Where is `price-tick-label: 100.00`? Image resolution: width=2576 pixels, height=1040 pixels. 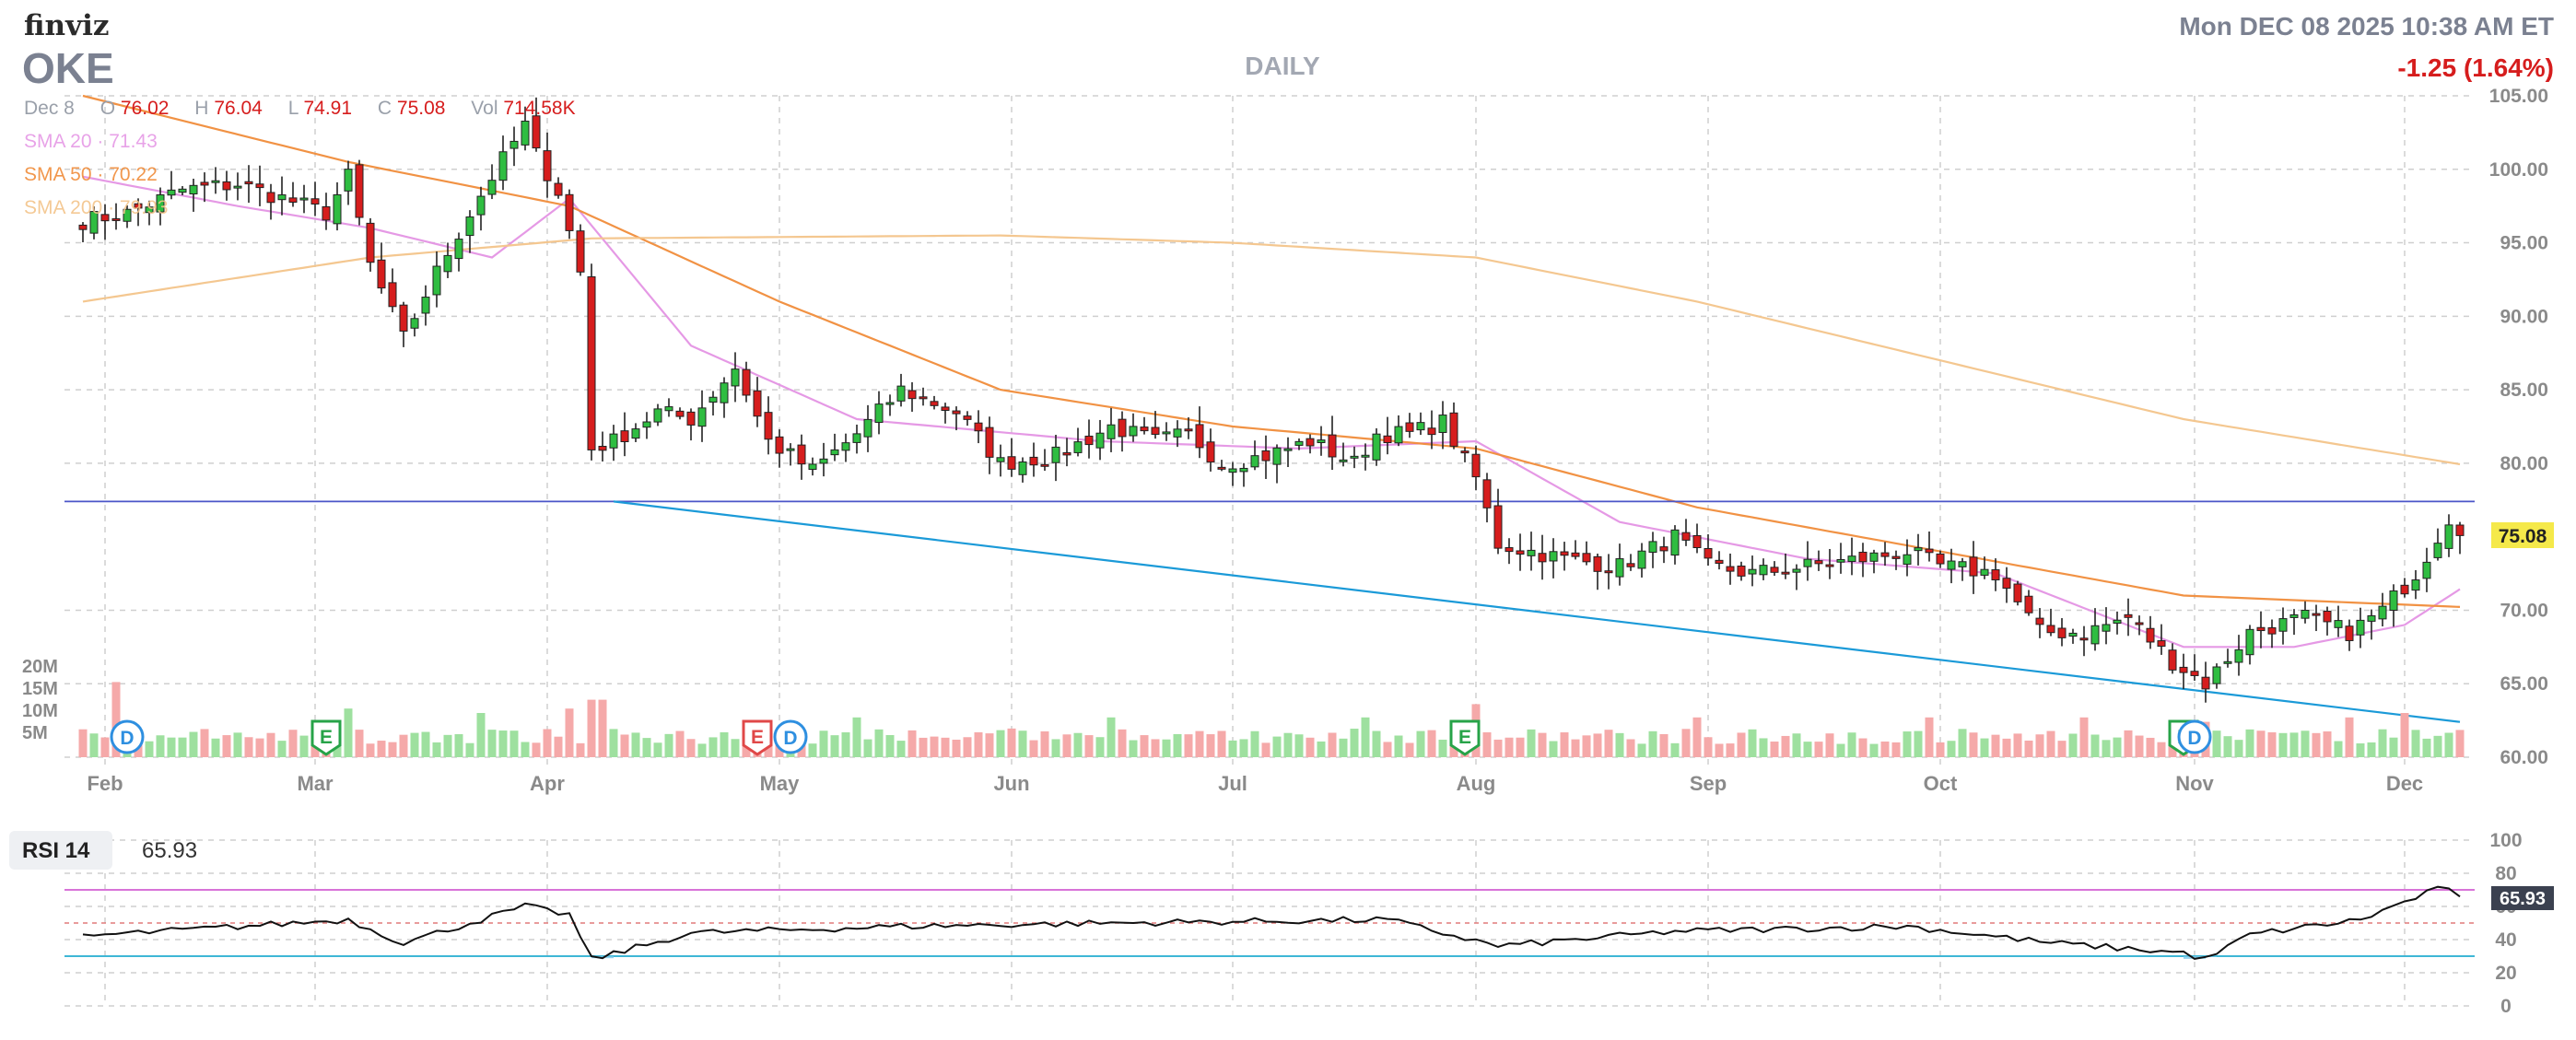 price-tick-label: 100.00 is located at coordinates (2518, 170).